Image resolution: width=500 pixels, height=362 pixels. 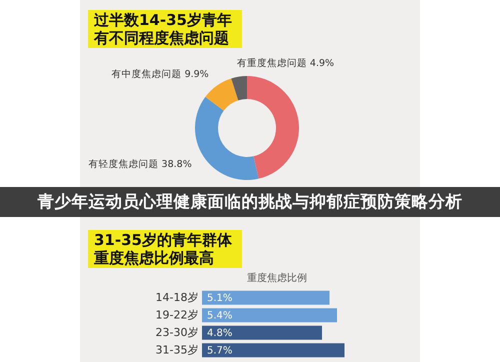 What do you see at coordinates (219, 333) in the screenshot?
I see `data-label: 4.8%` at bounding box center [219, 333].